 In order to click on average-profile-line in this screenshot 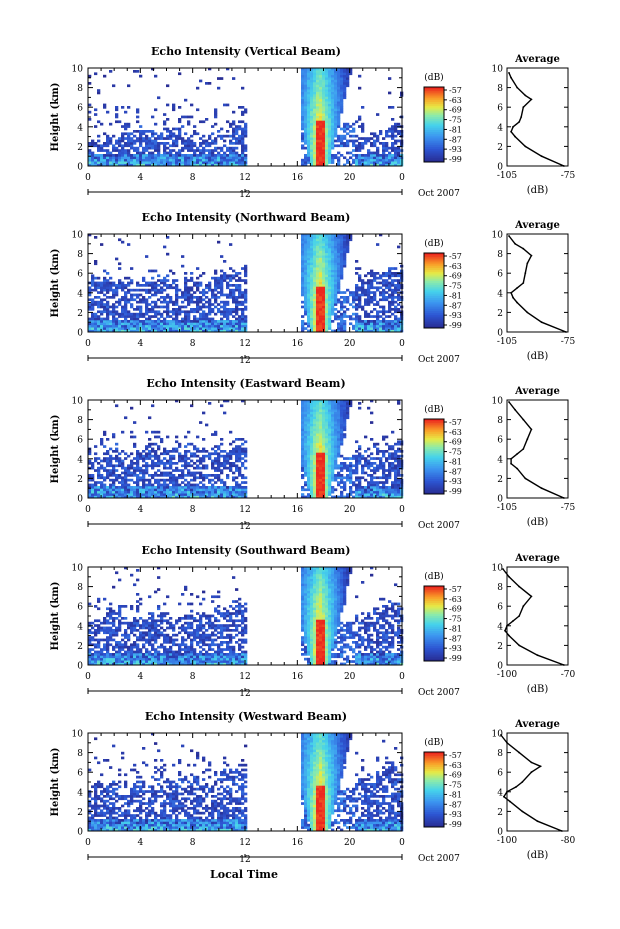, I will do `click(537, 284)`.